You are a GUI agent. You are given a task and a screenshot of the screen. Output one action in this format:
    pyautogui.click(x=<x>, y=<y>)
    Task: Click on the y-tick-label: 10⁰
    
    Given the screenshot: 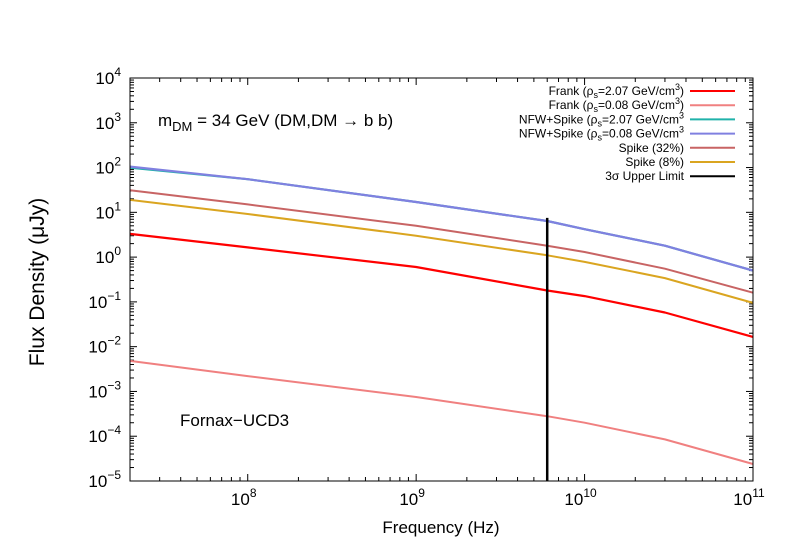 What is the action you would take?
    pyautogui.click(x=108, y=255)
    